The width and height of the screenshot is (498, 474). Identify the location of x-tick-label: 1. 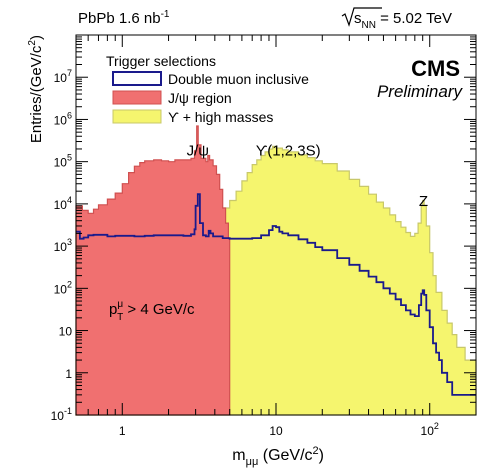
(122, 431).